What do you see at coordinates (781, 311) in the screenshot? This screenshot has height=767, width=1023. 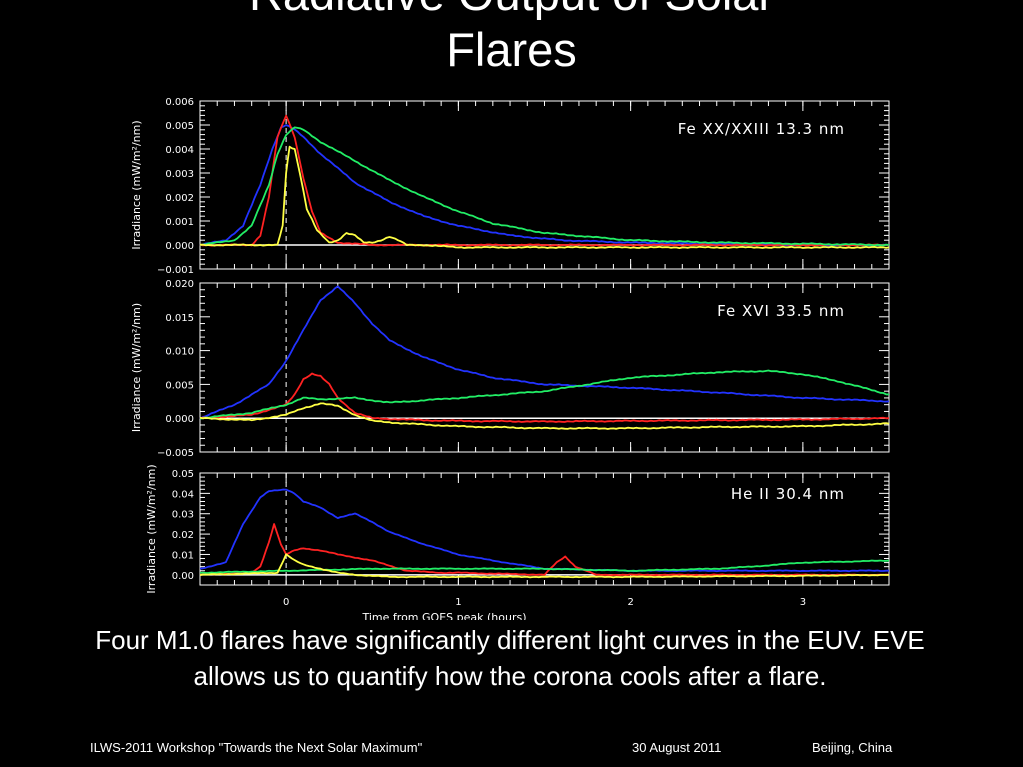 I see `plot-annotation: Fe XVI 33.5 nm` at bounding box center [781, 311].